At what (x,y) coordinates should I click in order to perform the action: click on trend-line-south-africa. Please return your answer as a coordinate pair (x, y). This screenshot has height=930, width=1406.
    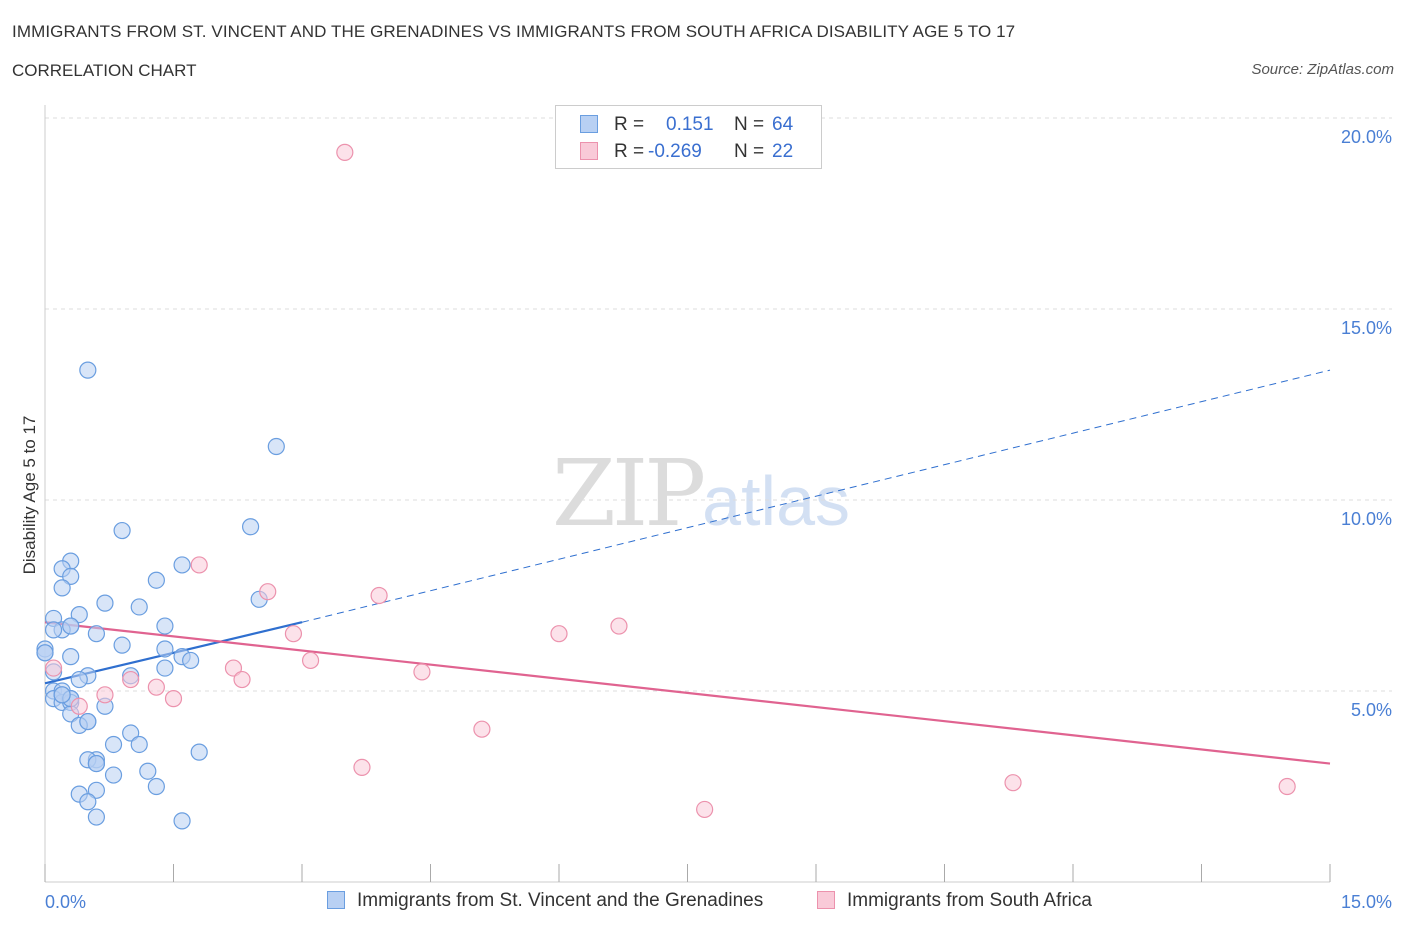
    Looking at the image, I should click on (687, 693).